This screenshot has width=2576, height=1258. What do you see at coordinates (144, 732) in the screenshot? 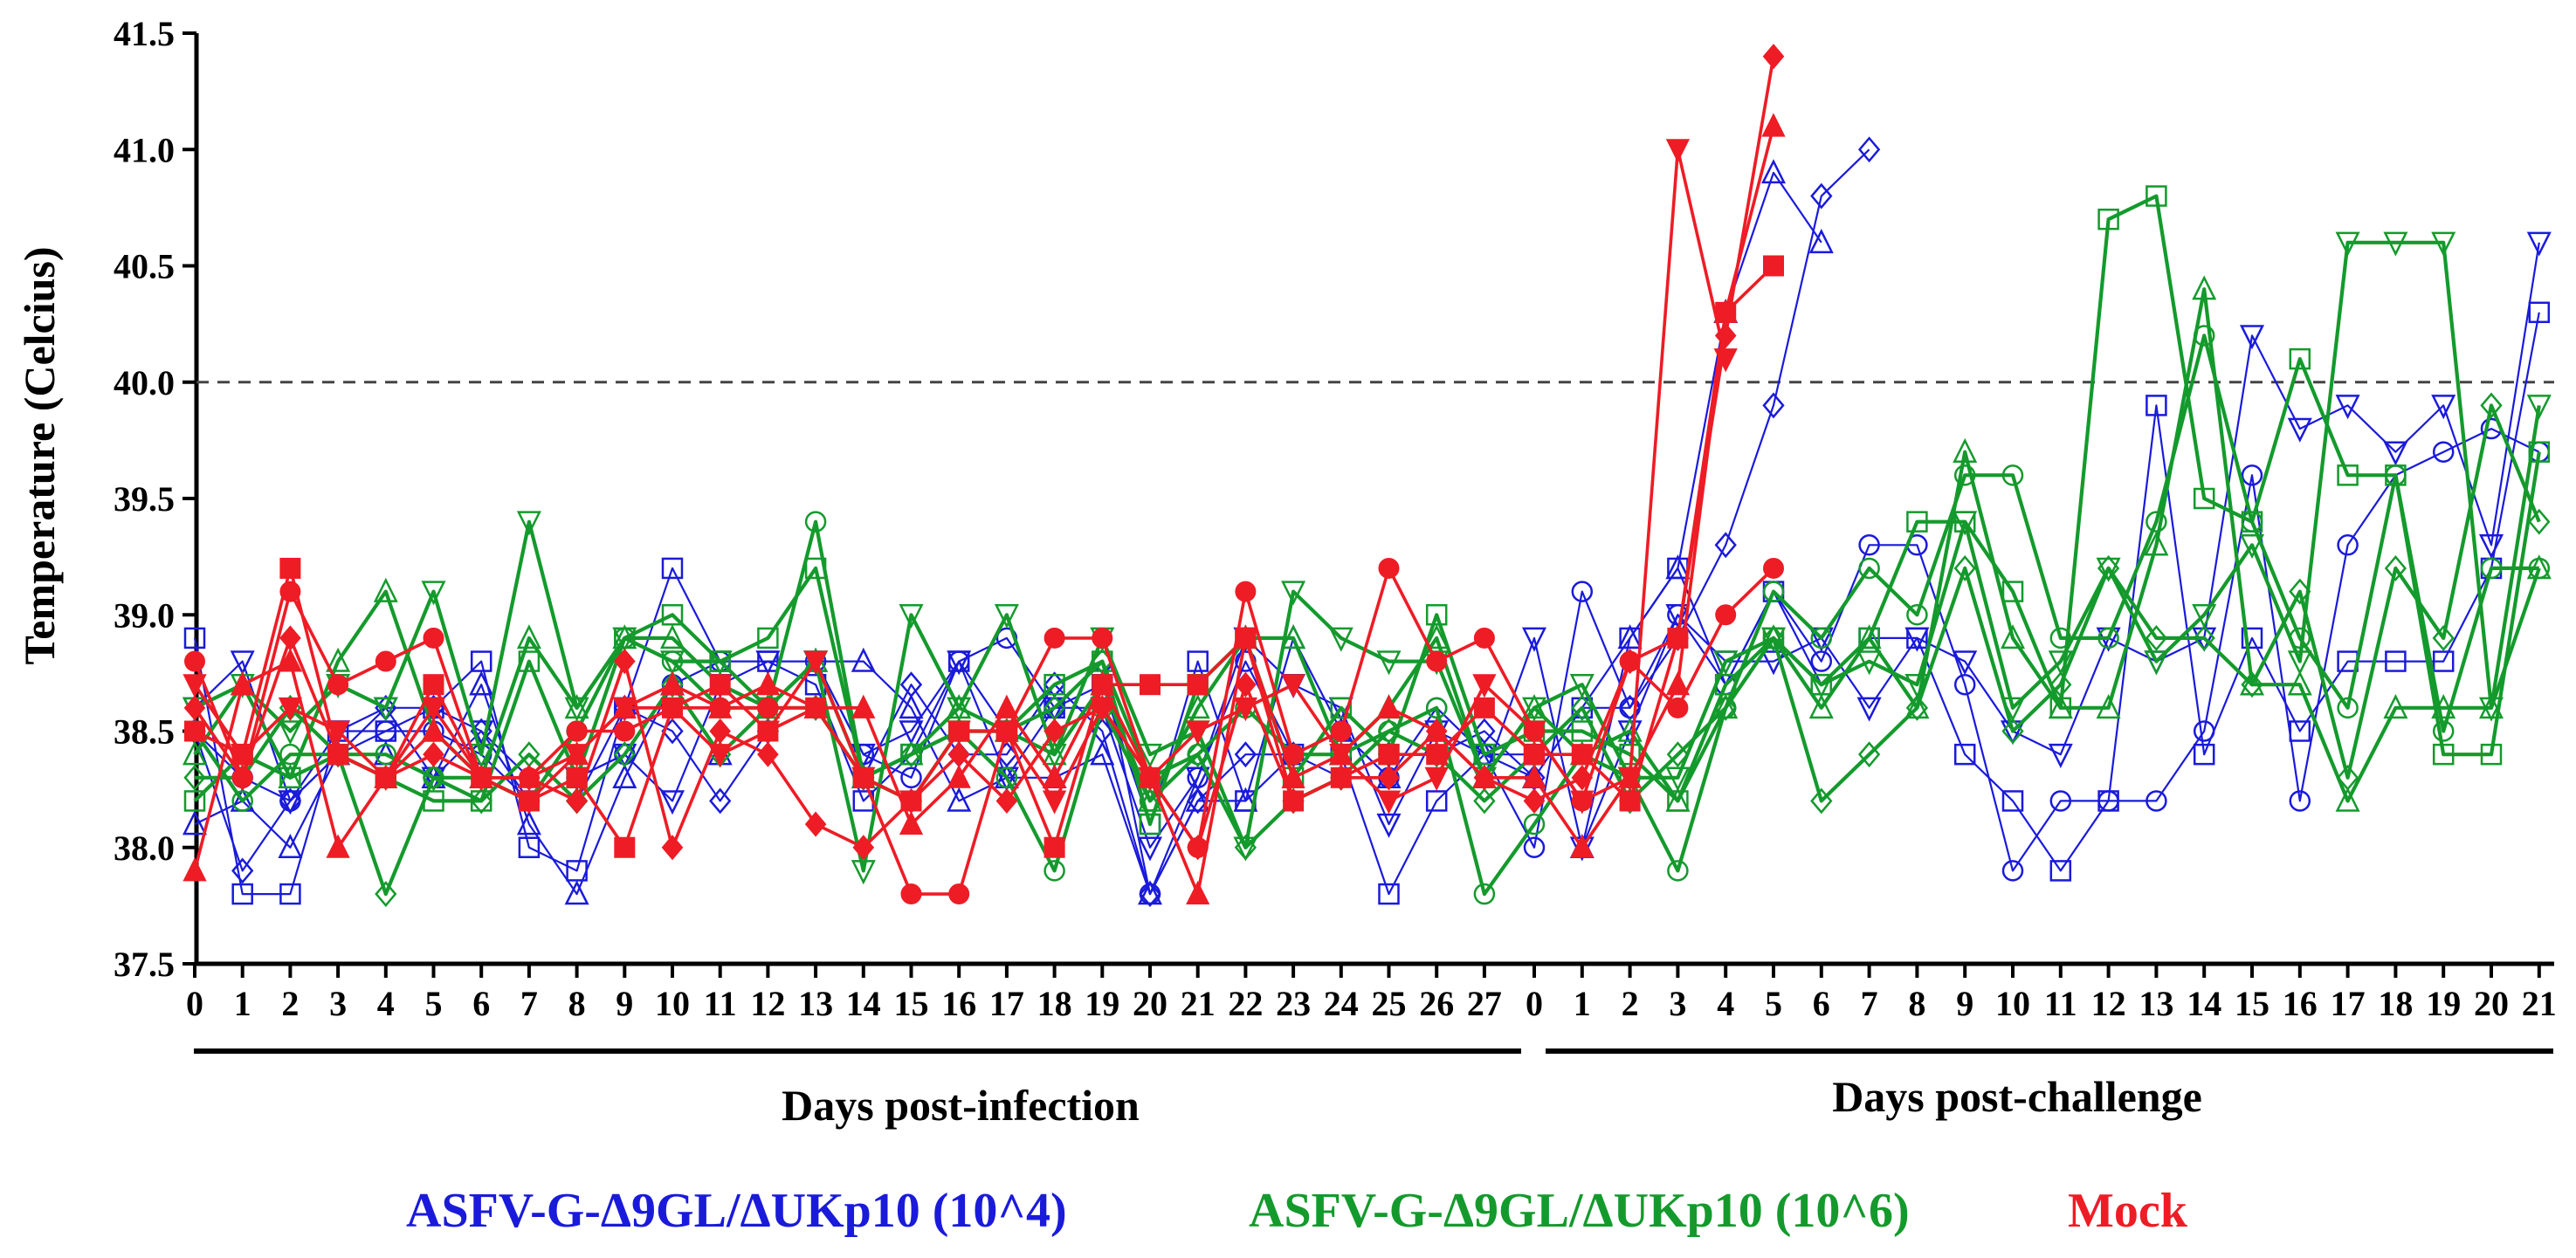
I see `y-tick-label: 38.5` at bounding box center [144, 732].